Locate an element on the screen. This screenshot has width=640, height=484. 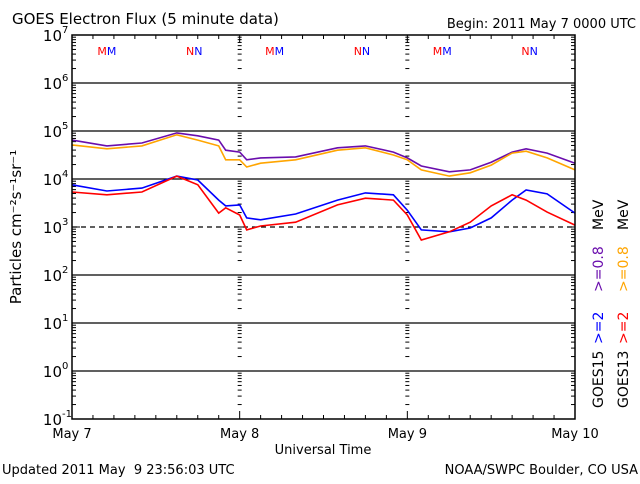
x-axis-label: Universal Time is located at coordinates (323, 450).